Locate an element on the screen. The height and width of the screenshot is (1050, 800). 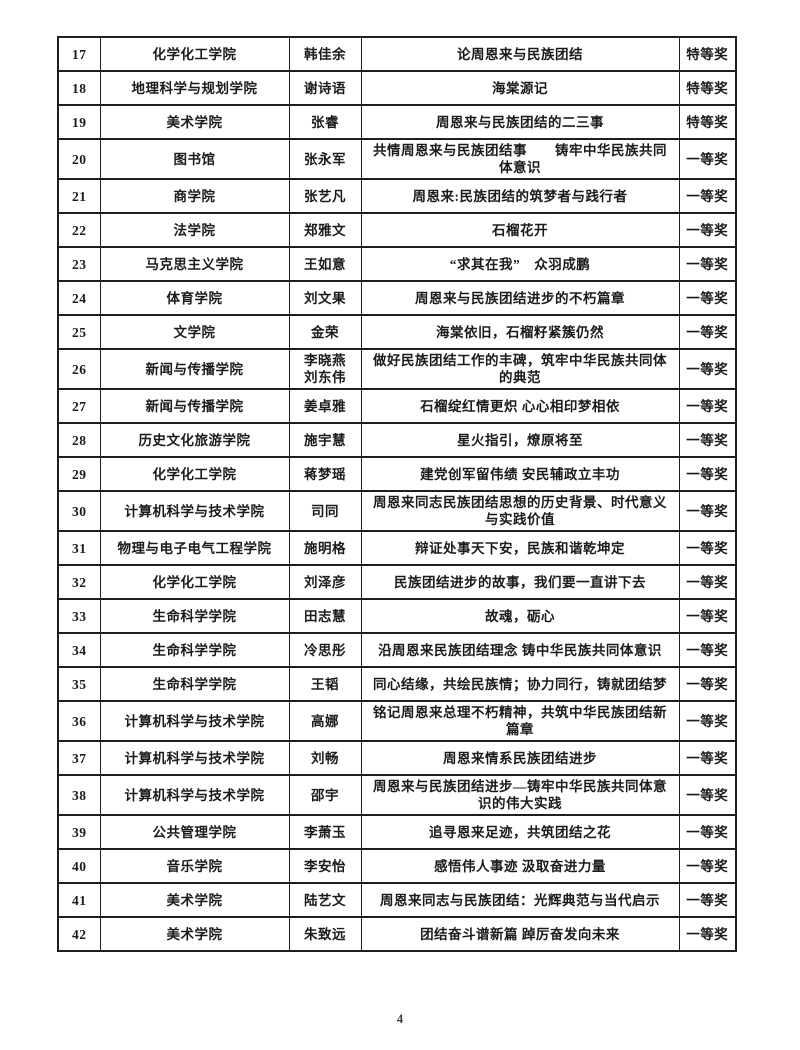
cell-name: 蒋梦瑶 is located at coordinates (325, 474).